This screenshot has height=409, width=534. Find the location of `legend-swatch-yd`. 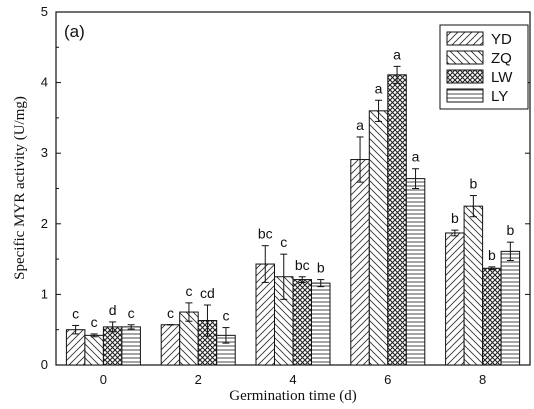

legend-swatch-yd is located at coordinates (465, 38).